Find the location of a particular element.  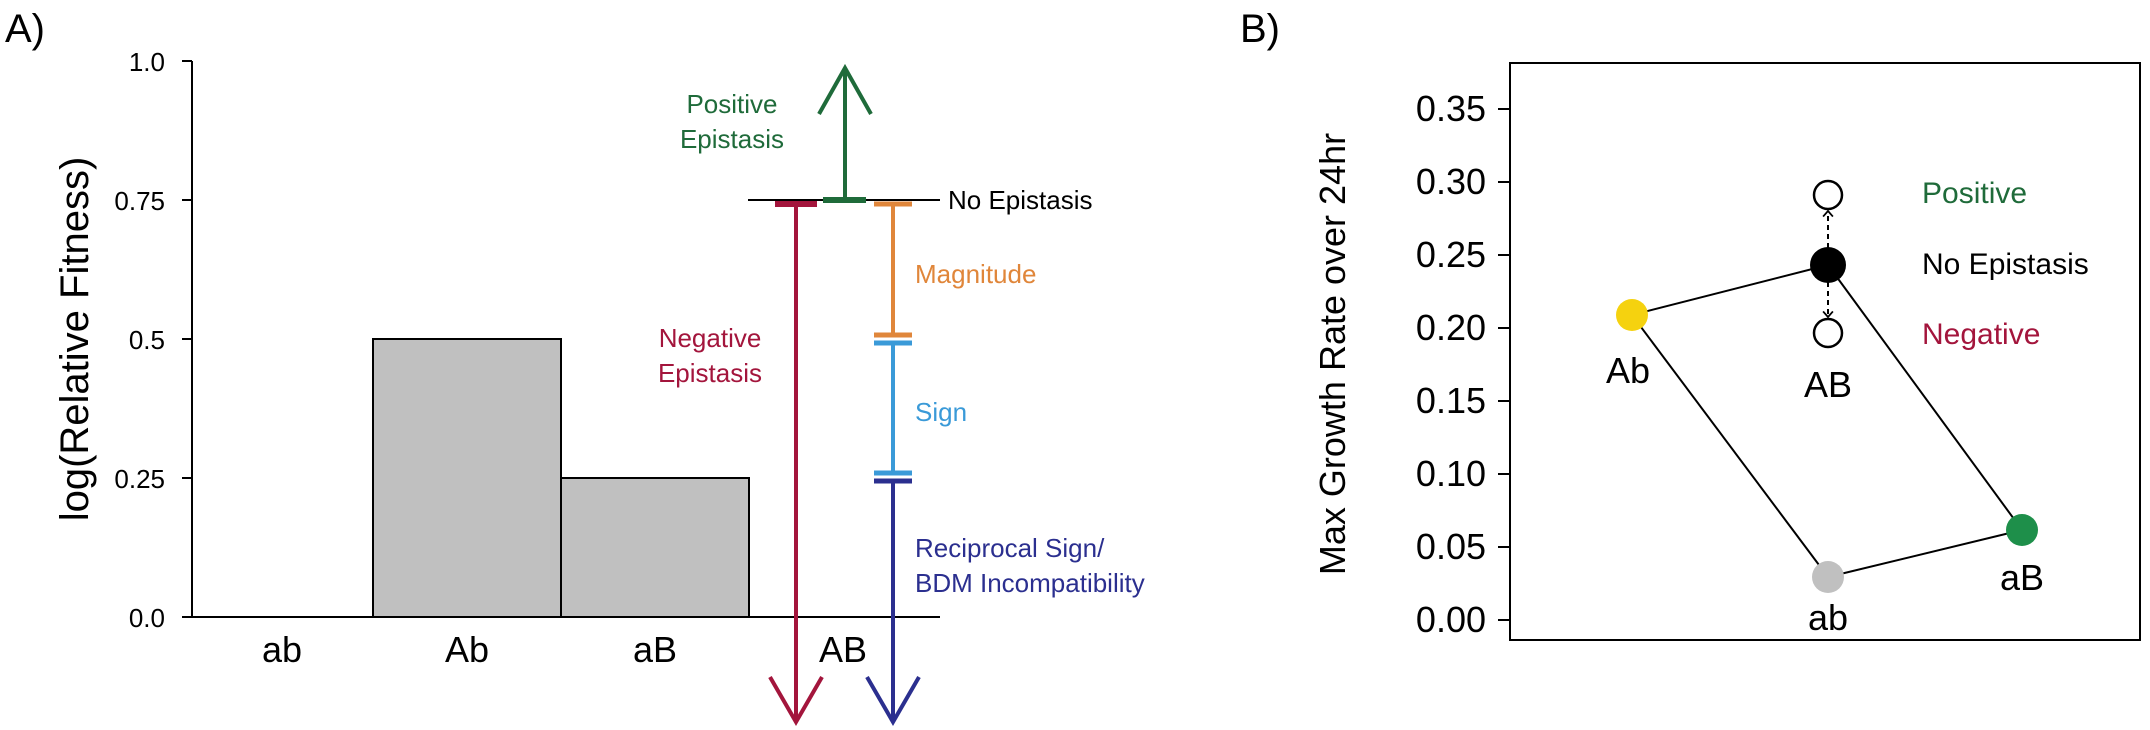

panel-a-bars is located at coordinates (566, 478).